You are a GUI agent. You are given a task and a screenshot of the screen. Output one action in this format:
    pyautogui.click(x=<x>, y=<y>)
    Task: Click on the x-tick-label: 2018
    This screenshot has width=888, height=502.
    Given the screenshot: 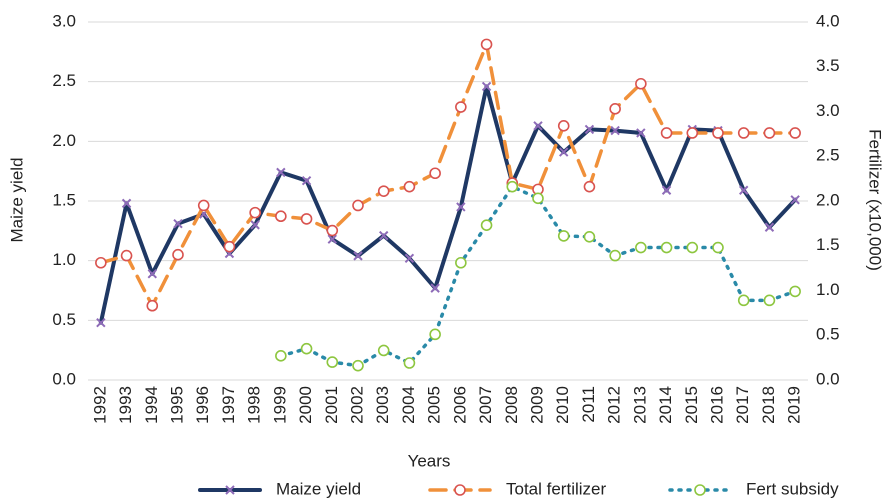 What is the action you would take?
    pyautogui.click(x=768, y=405)
    